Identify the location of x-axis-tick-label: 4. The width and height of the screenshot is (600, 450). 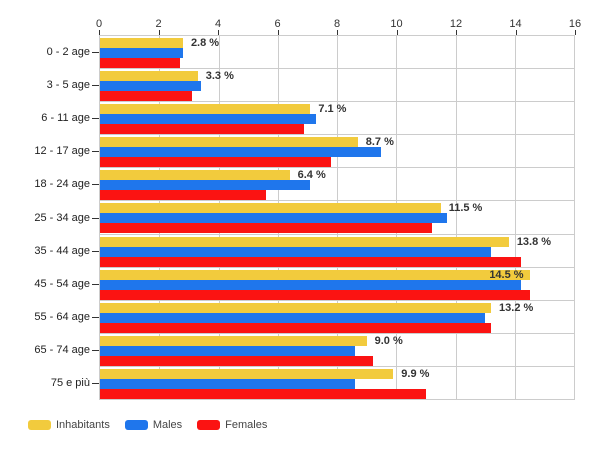
(218, 24).